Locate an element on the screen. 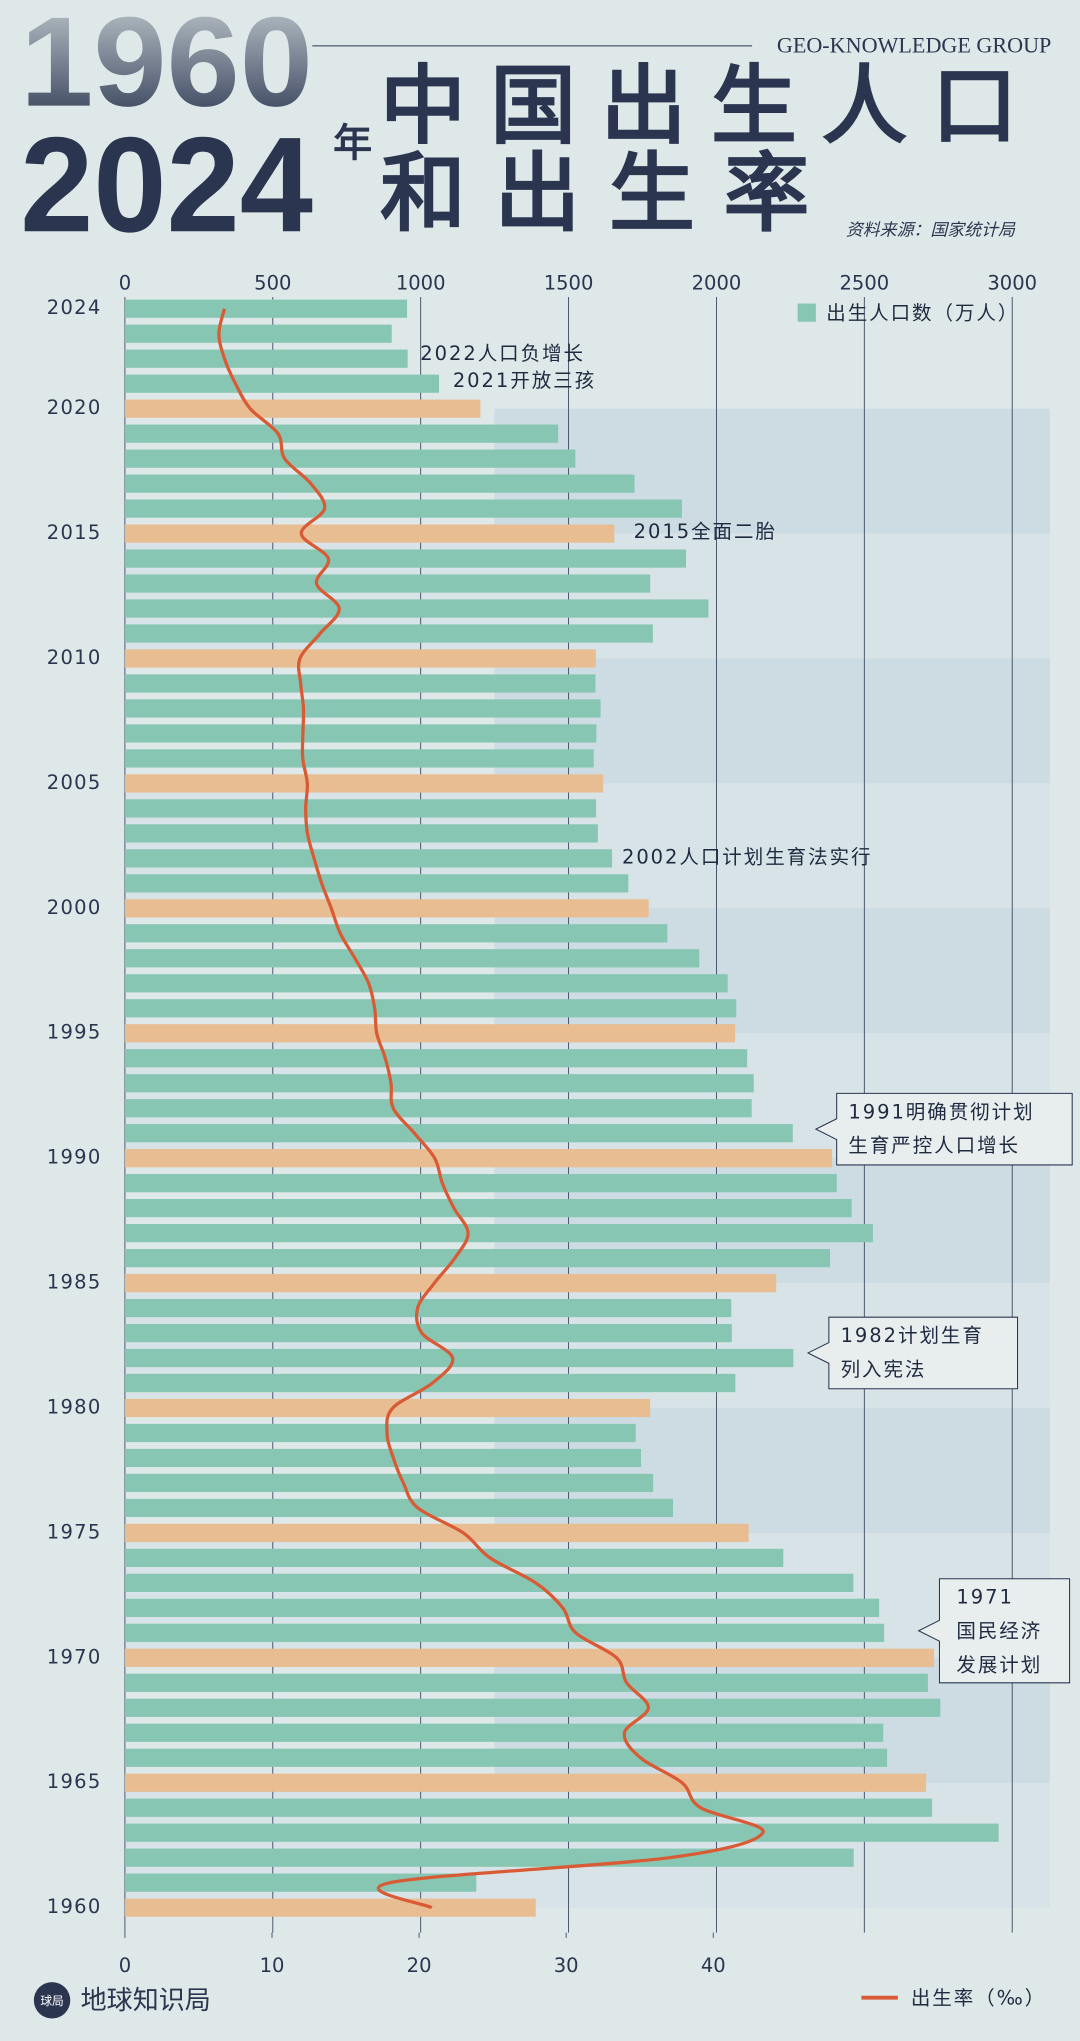 The image size is (1080, 2041). annotation: 列入宪法 is located at coordinates (884, 1369).